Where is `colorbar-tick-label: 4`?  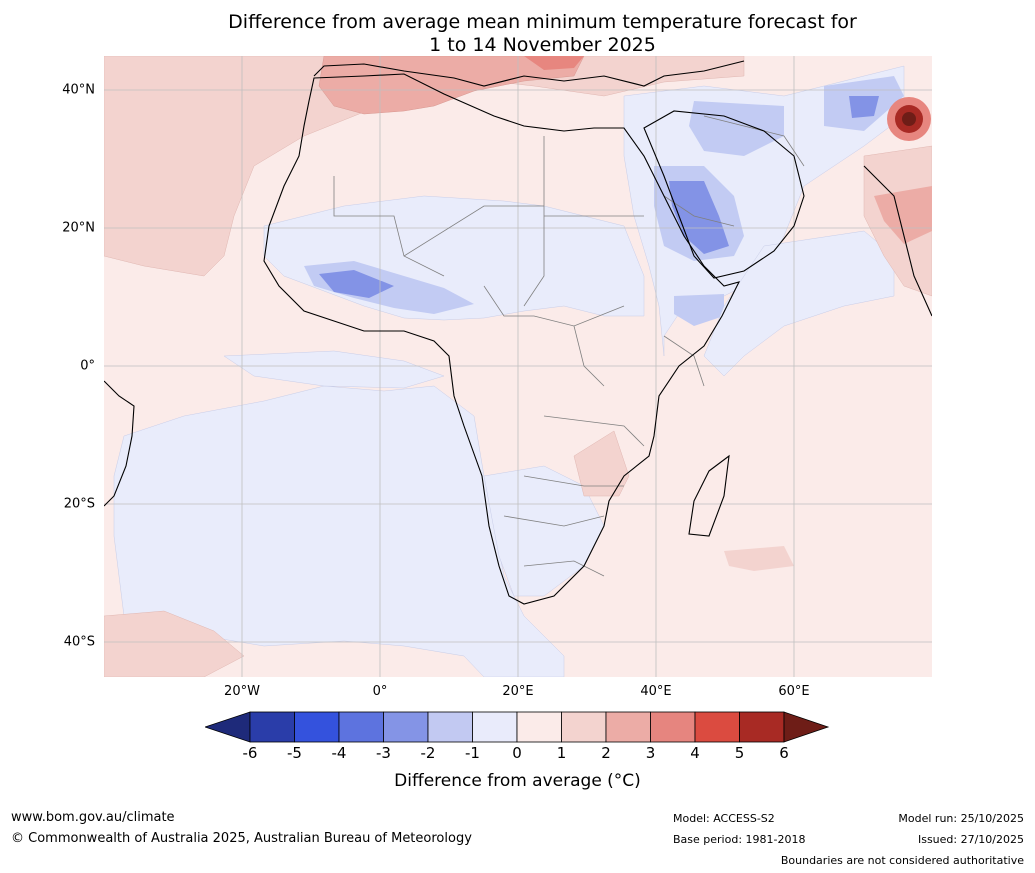 colorbar-tick-label: 4 is located at coordinates (695, 753).